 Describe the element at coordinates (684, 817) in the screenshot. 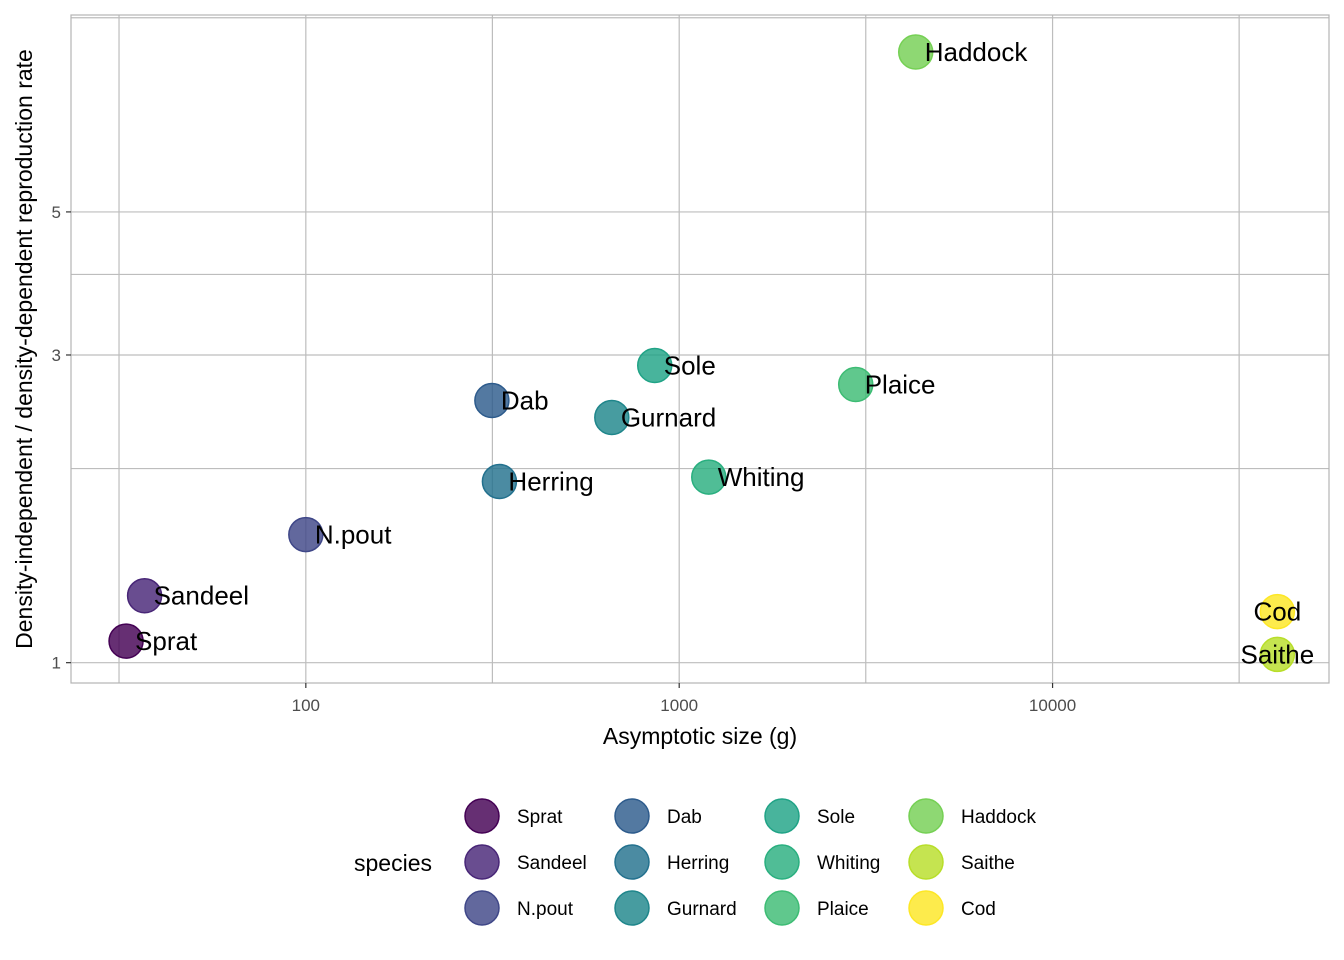

I see `legend-label: Dab` at that location.